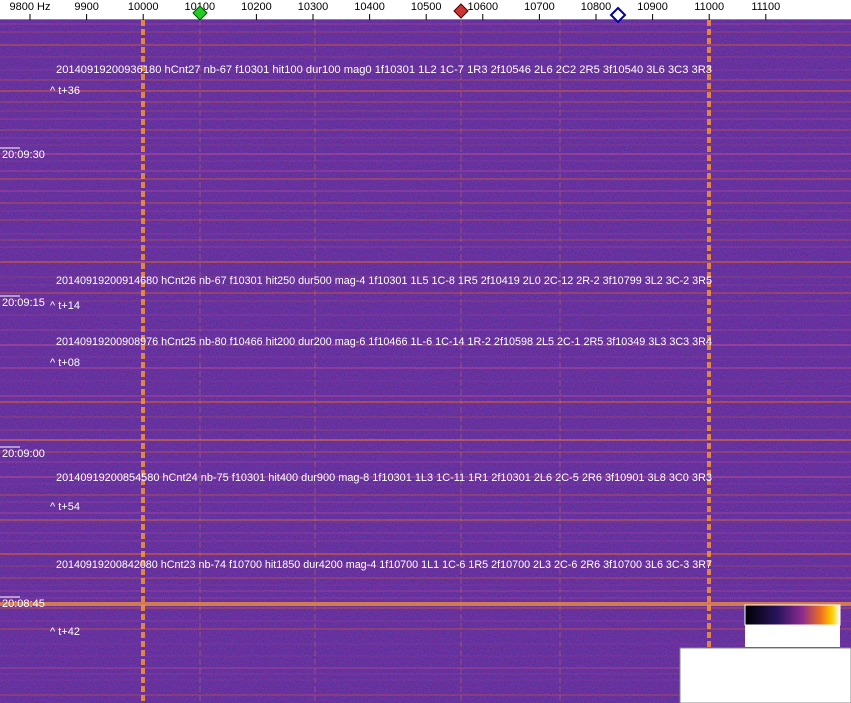 The image size is (851, 703). I want to click on time-label: 20:09:15, so click(23, 303).